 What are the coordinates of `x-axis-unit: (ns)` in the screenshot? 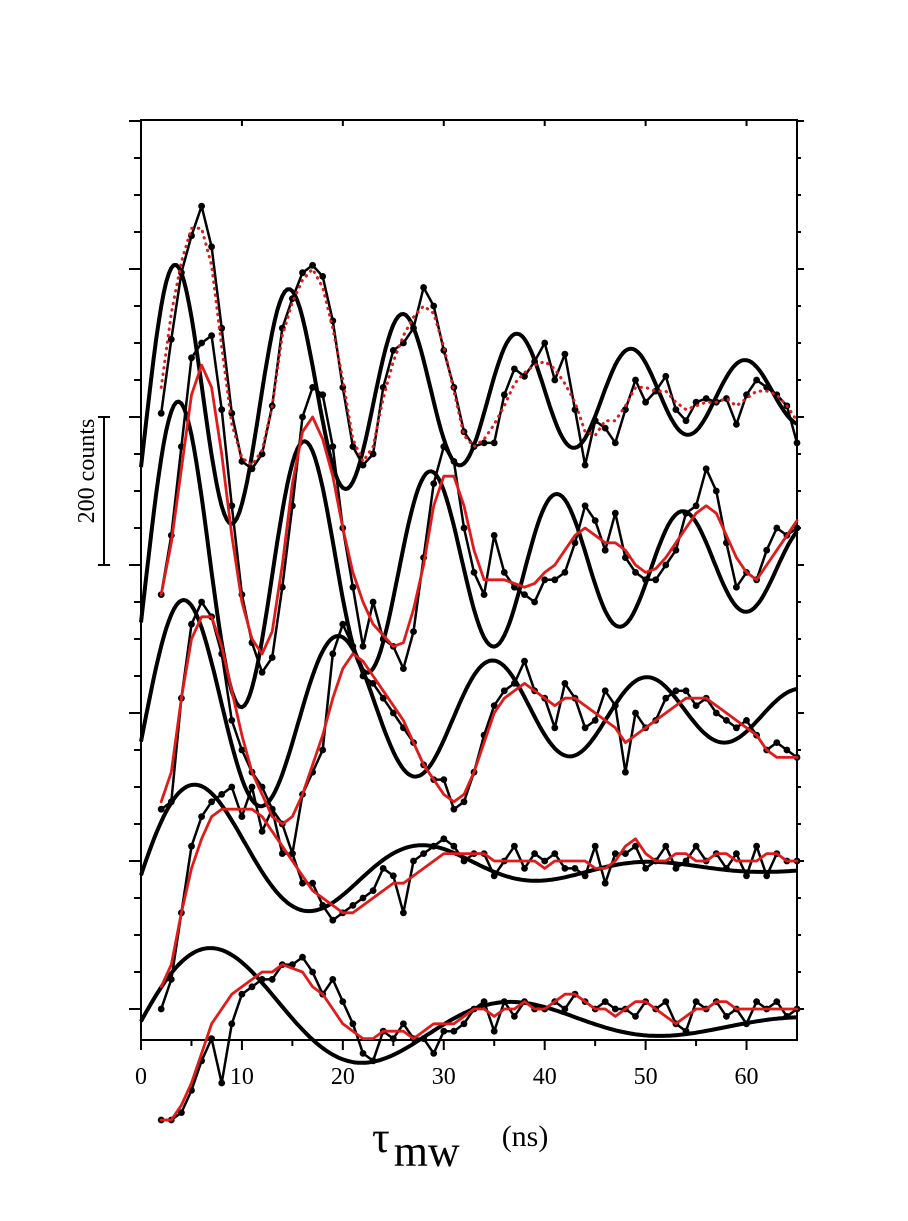 It's located at (525, 1136).